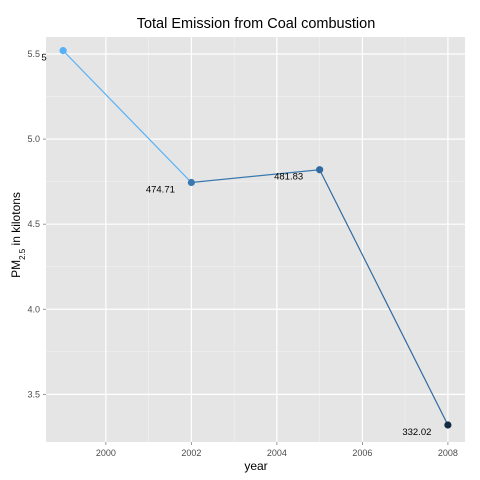 This screenshot has width=480, height=480. Describe the element at coordinates (106, 453) in the screenshot. I see `x-tick-label: 2000` at that location.